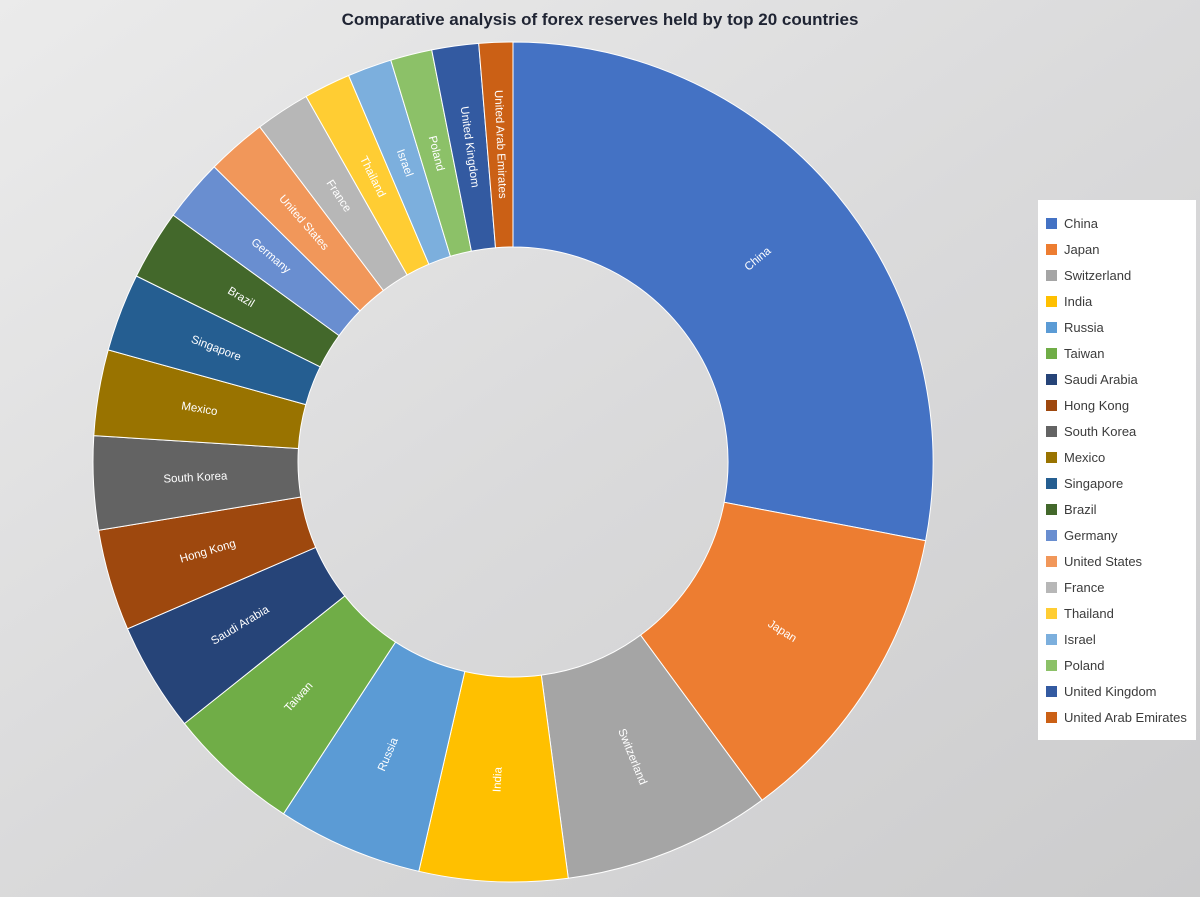  I want to click on legend-swatch-japan, so click(1051, 249).